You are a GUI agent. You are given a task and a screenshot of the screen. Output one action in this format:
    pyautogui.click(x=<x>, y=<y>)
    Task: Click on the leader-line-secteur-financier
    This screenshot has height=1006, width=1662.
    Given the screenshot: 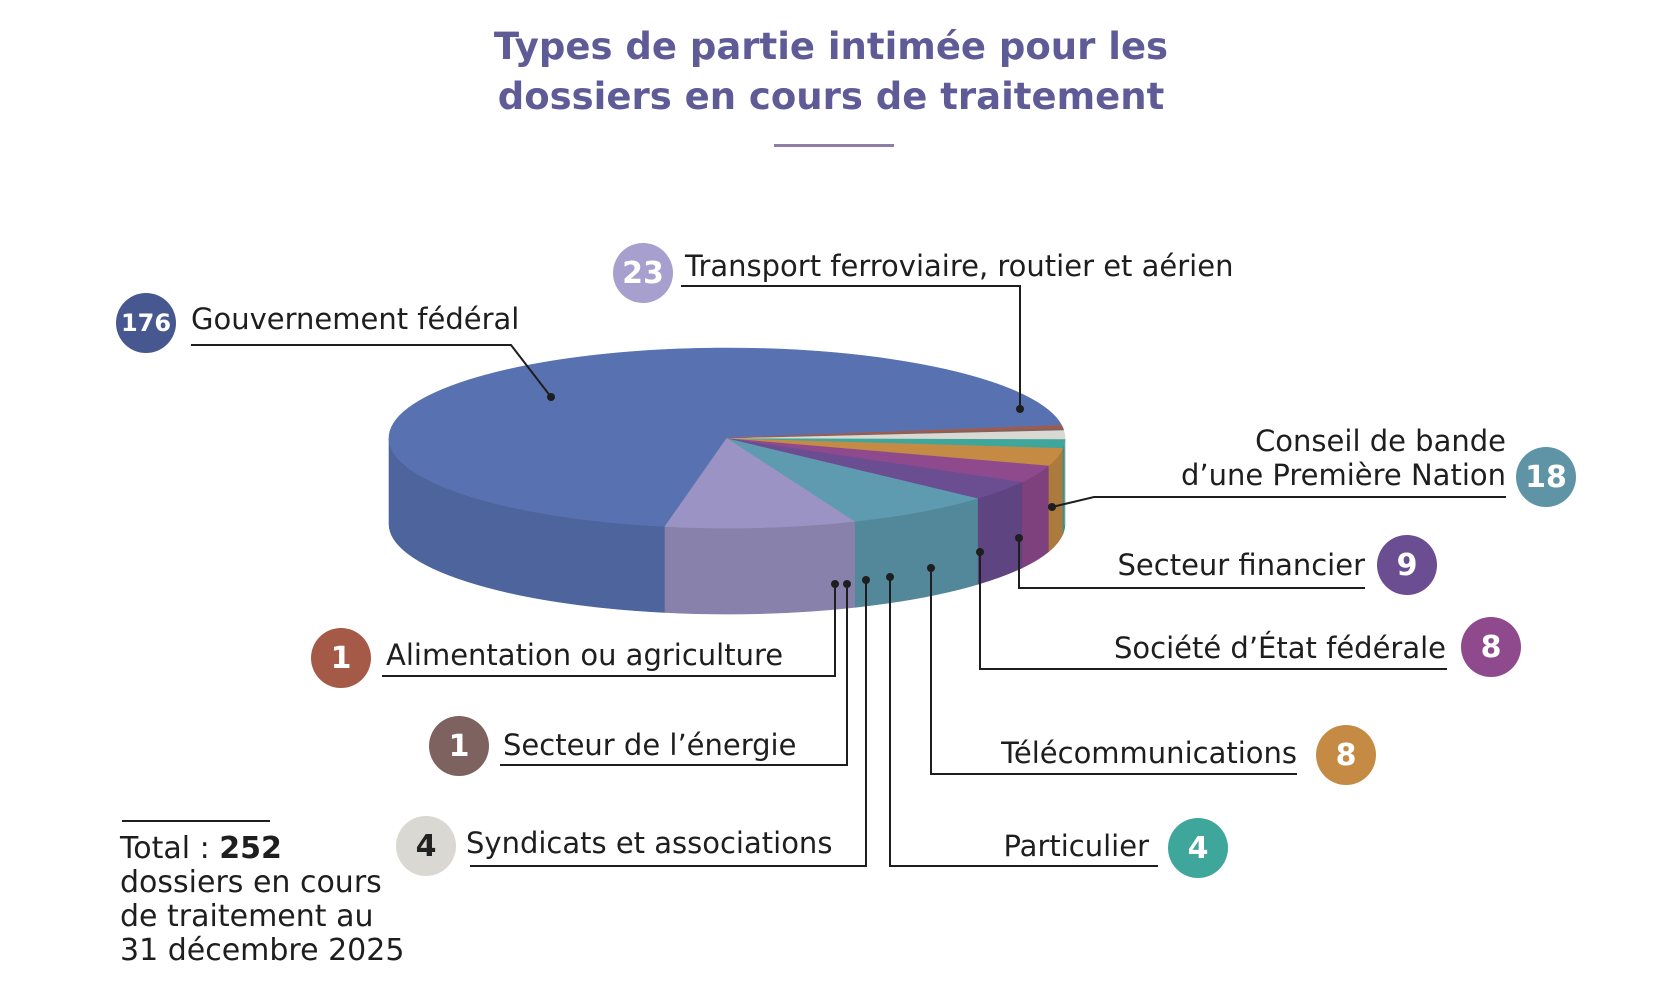 What is the action you would take?
    pyautogui.click(x=1191, y=563)
    